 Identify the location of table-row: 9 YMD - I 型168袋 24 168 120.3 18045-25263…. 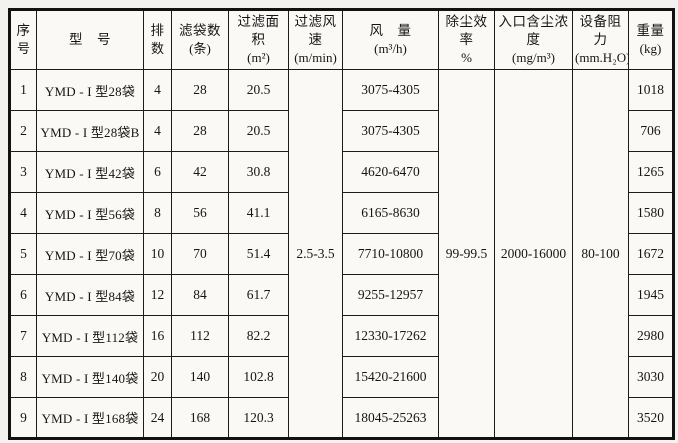
(341, 418).